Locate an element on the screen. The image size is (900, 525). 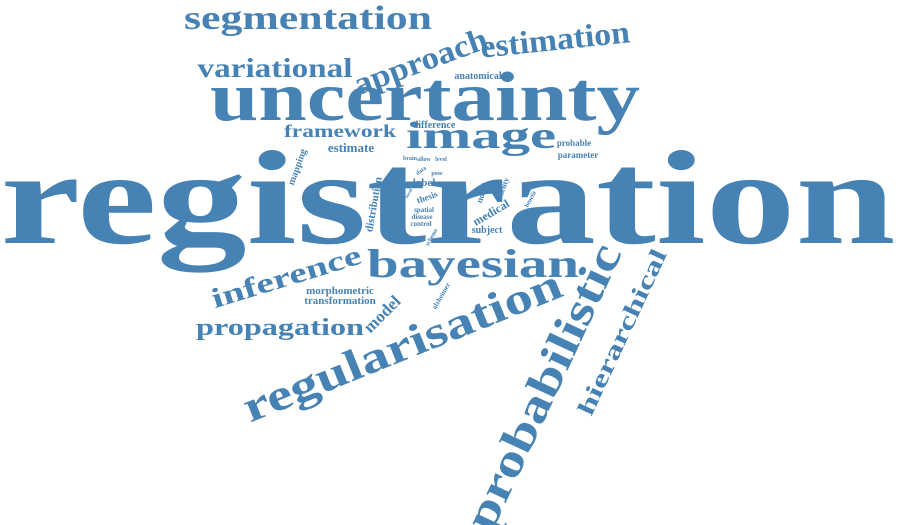
word-control: control is located at coordinates (420, 224).